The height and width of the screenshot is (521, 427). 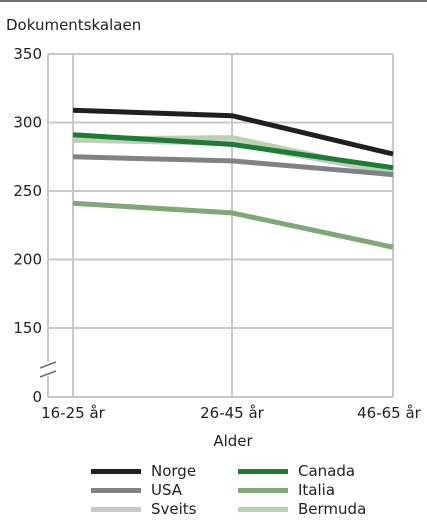 What do you see at coordinates (27, 123) in the screenshot?
I see `y-tick-label: 300` at bounding box center [27, 123].